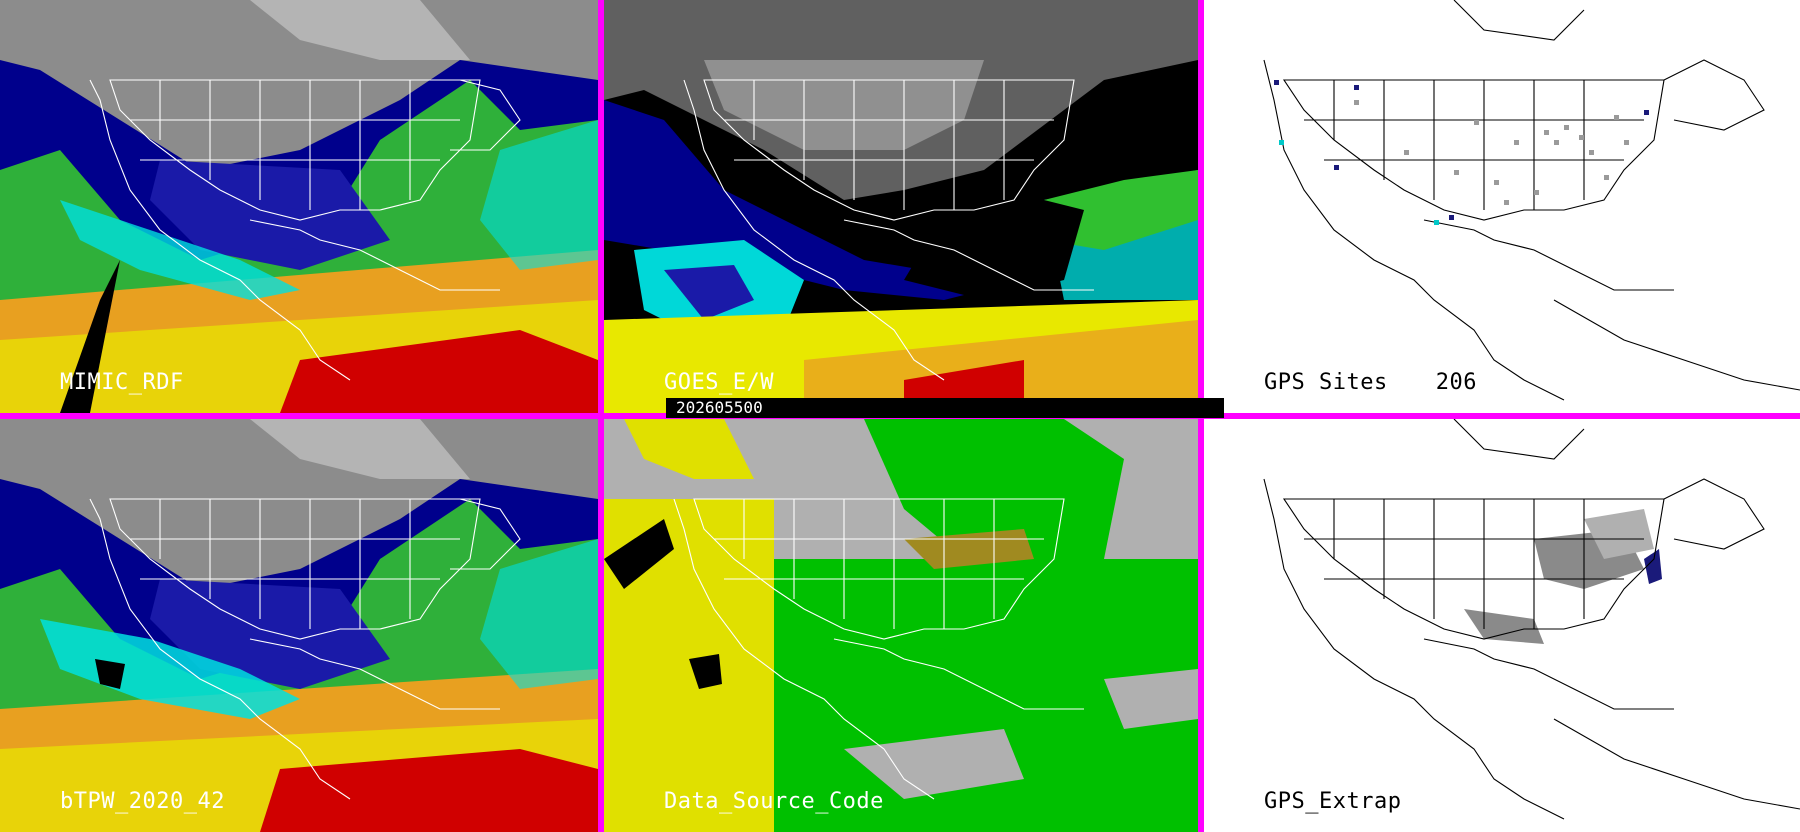 This screenshot has width=1800, height=832. Describe the element at coordinates (122, 382) in the screenshot. I see `panel-label-mimic: MIMIC_RDF` at that location.